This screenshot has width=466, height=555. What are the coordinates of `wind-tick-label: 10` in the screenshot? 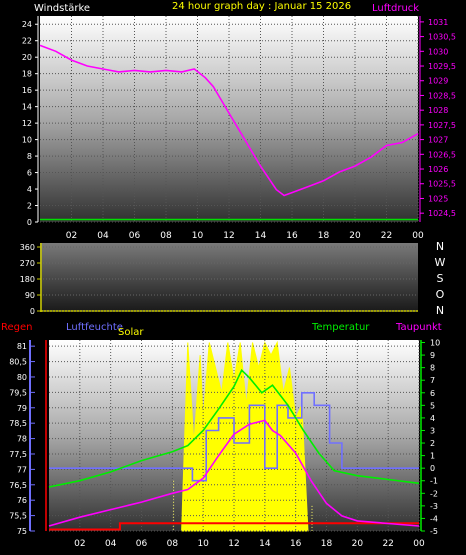 It's located at (27, 140).